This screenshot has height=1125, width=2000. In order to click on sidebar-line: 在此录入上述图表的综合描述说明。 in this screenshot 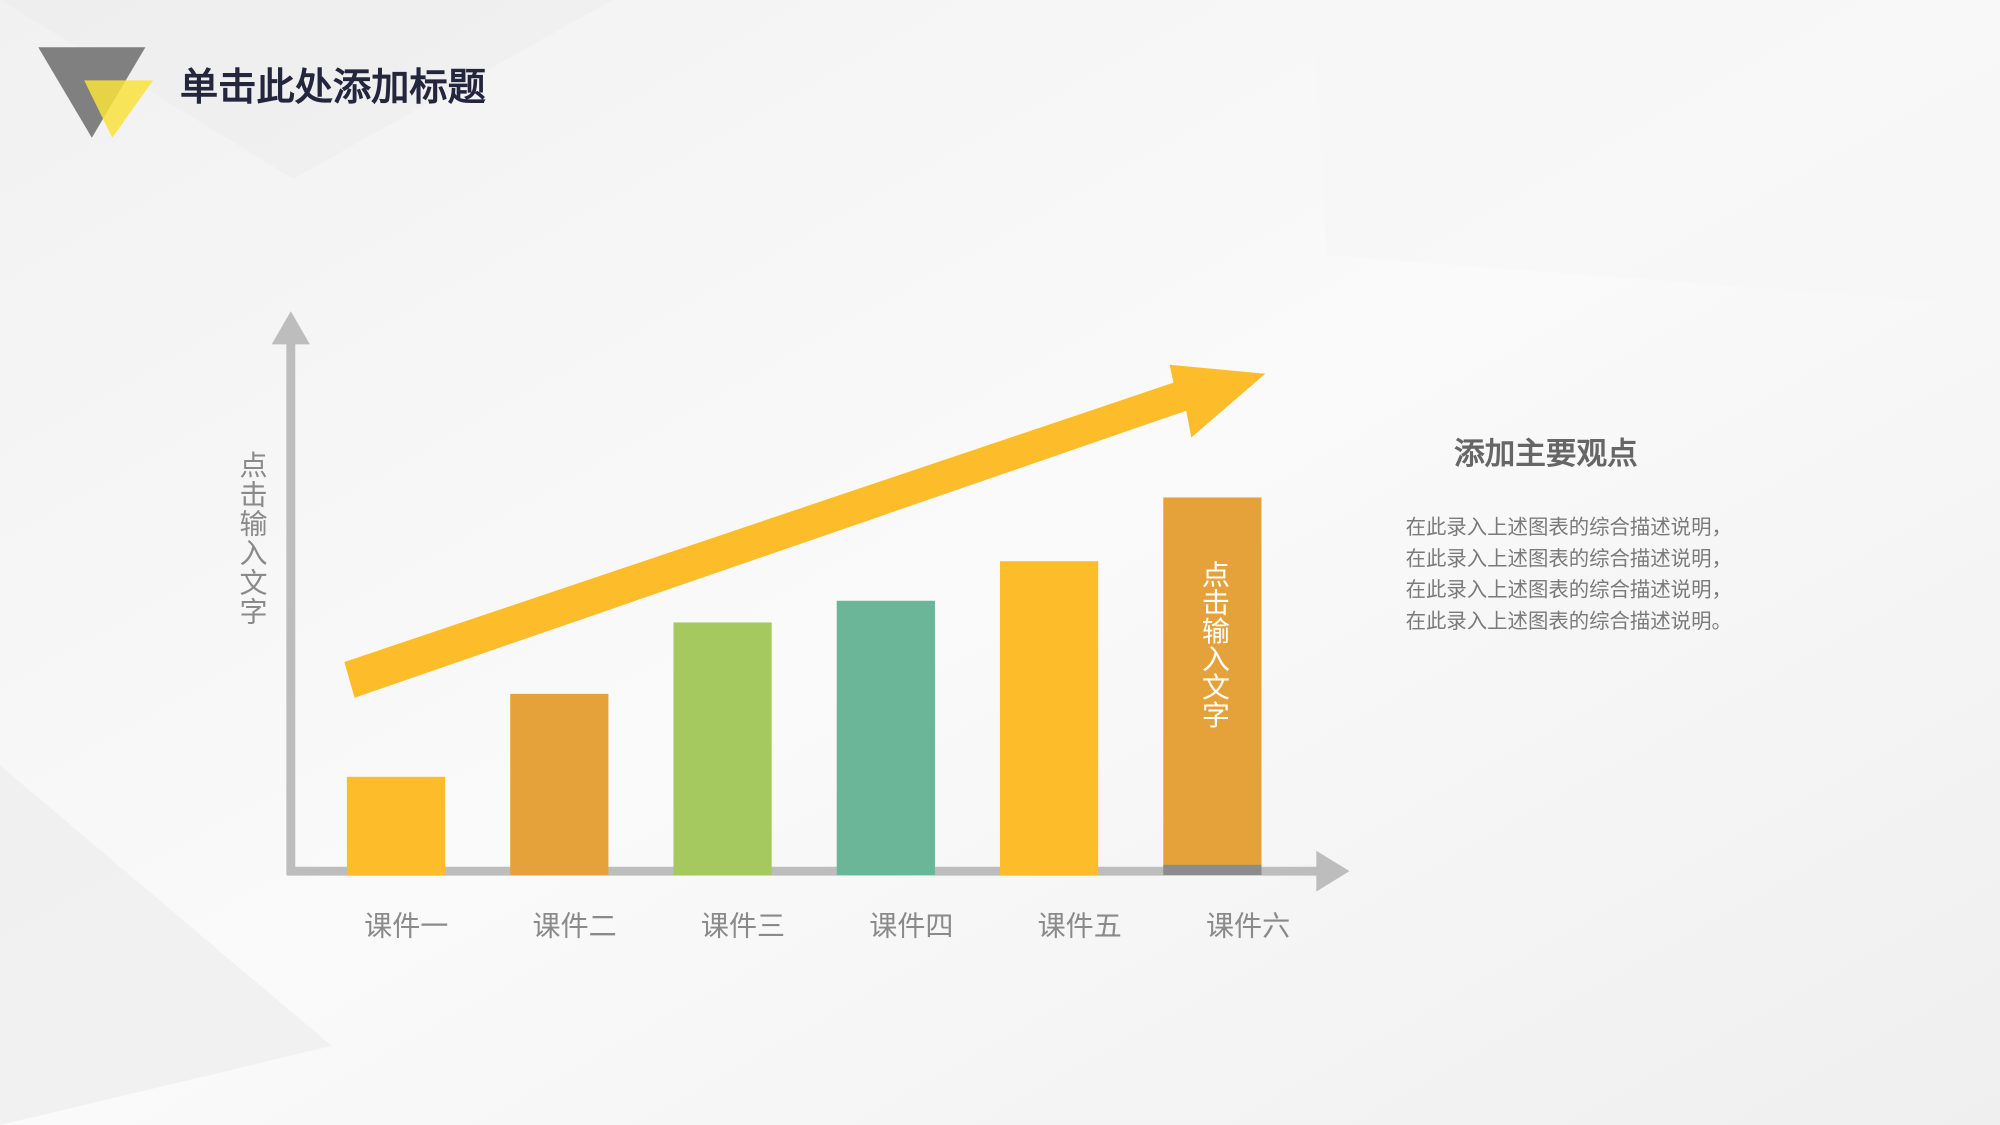, I will do `click(1569, 621)`.